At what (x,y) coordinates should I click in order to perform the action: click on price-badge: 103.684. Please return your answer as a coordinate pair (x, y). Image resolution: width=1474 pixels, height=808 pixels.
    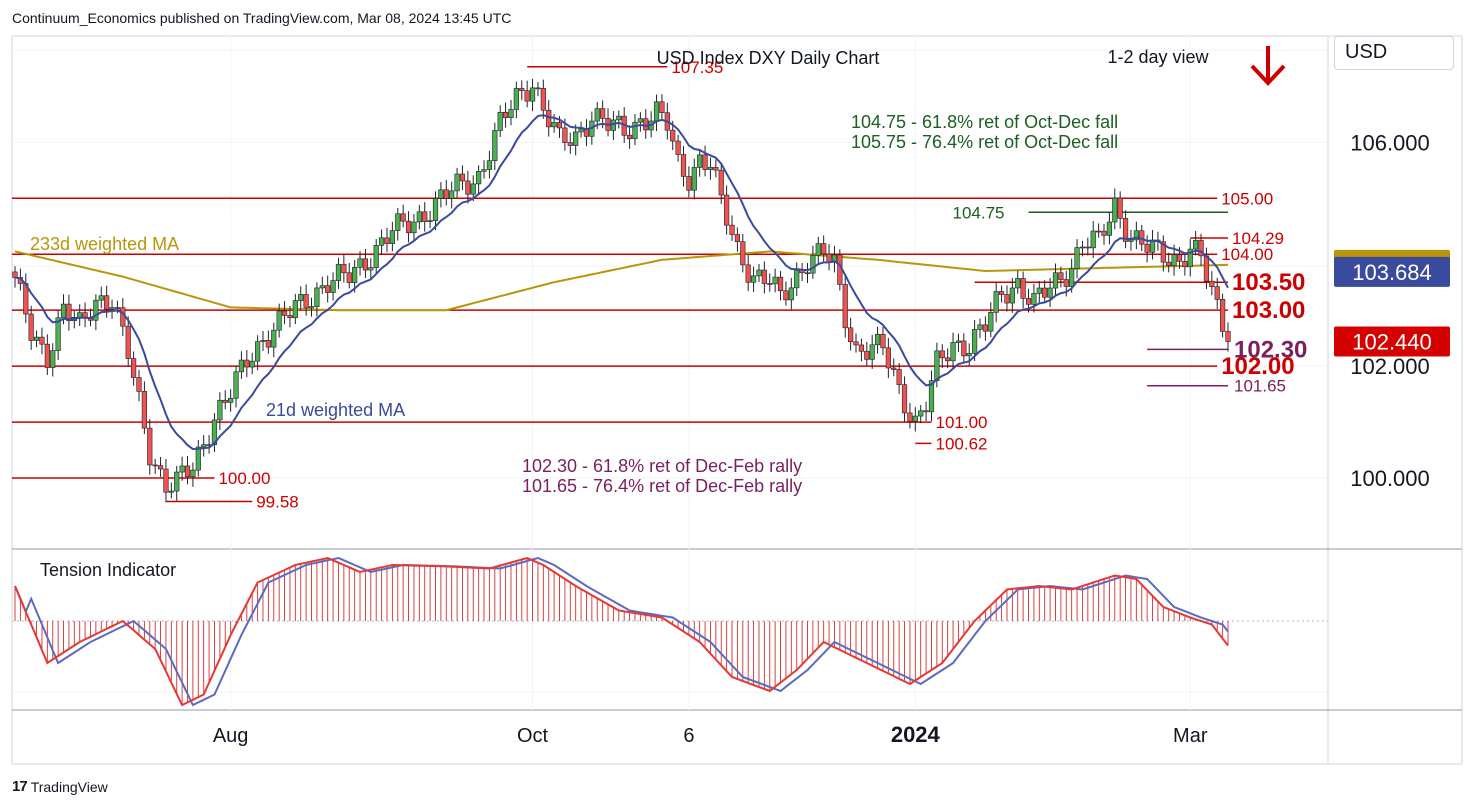
    Looking at the image, I should click on (1392, 271).